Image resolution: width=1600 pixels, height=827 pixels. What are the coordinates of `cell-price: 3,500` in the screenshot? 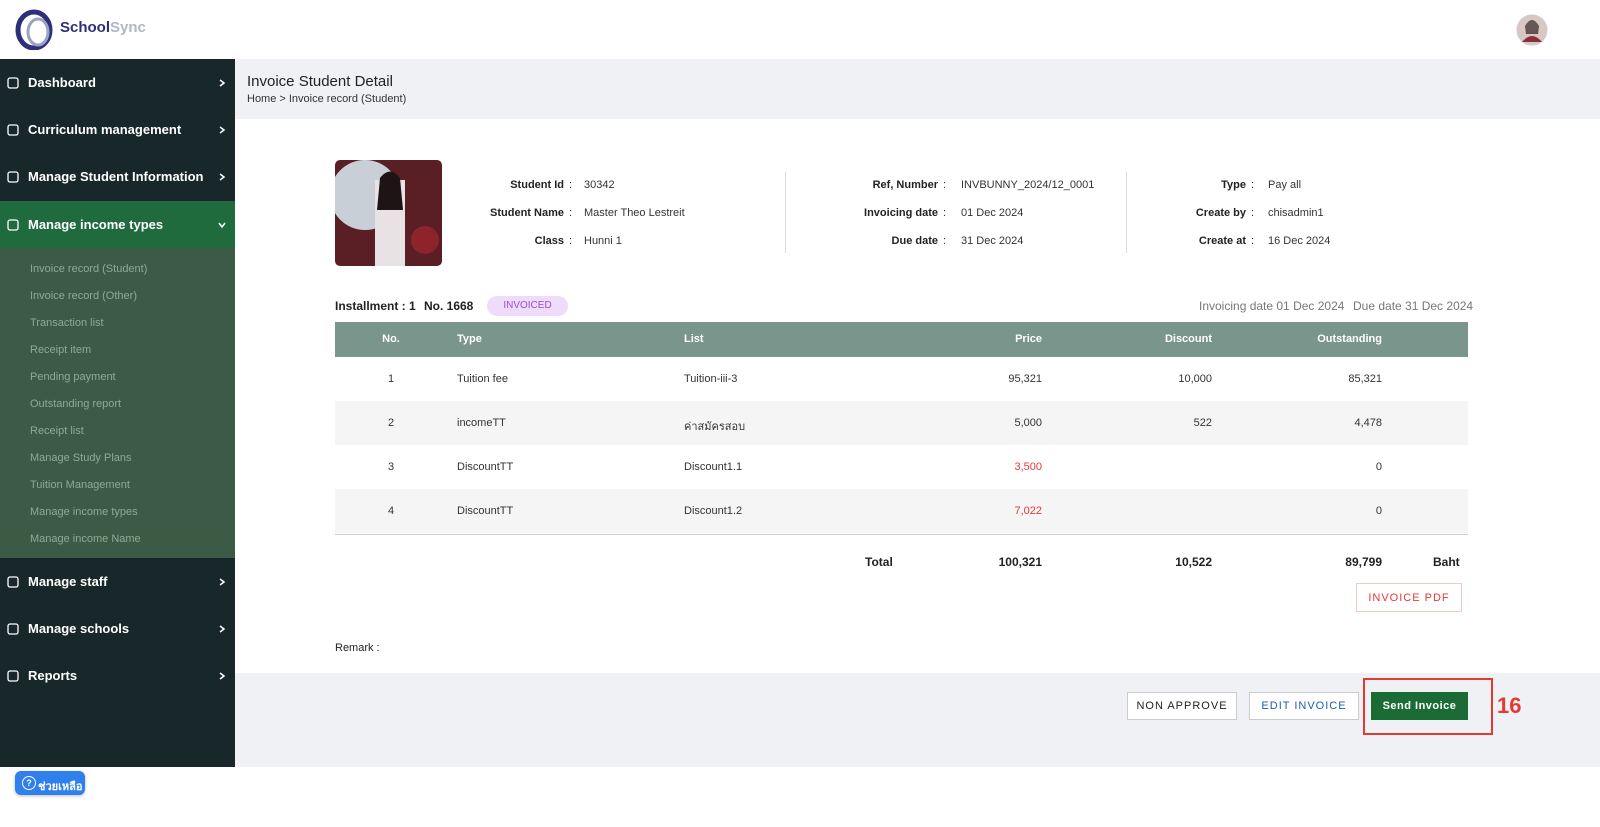 It's located at (1028, 467).